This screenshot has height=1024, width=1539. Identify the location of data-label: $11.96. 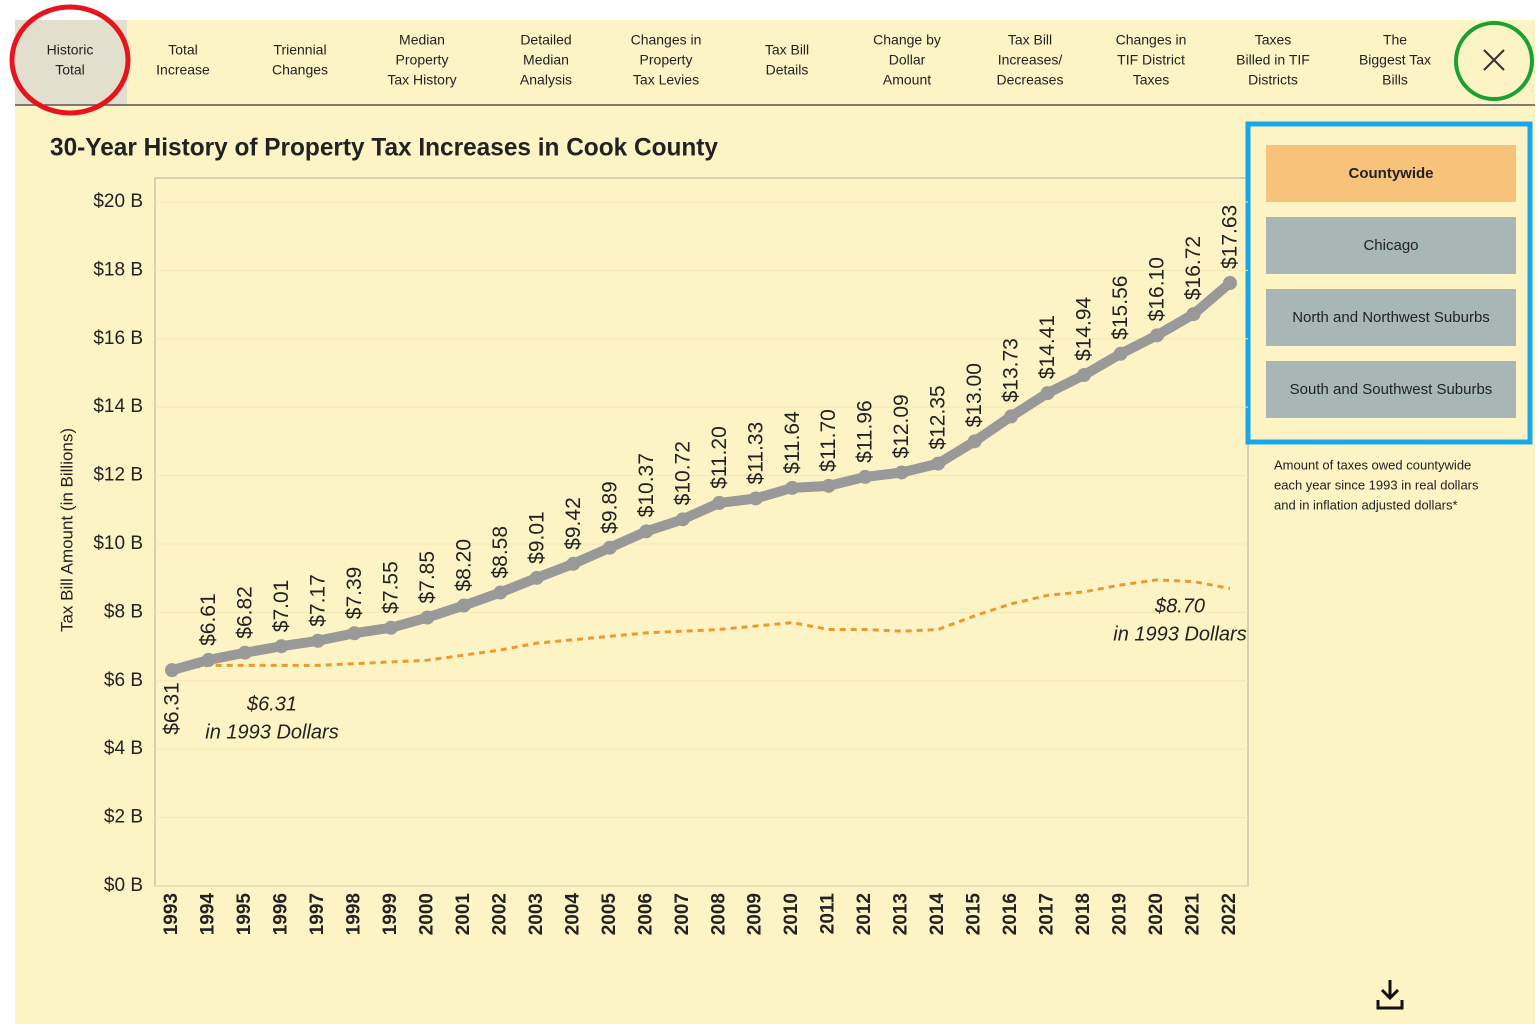
(865, 431).